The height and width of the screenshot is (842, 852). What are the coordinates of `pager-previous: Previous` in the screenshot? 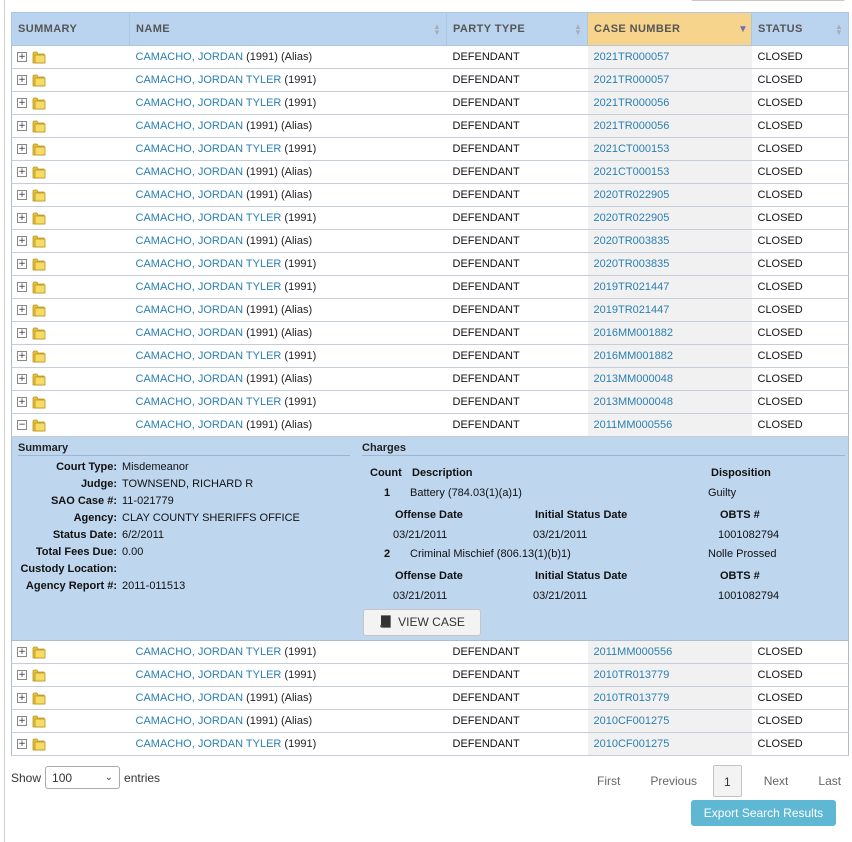 It's located at (674, 781).